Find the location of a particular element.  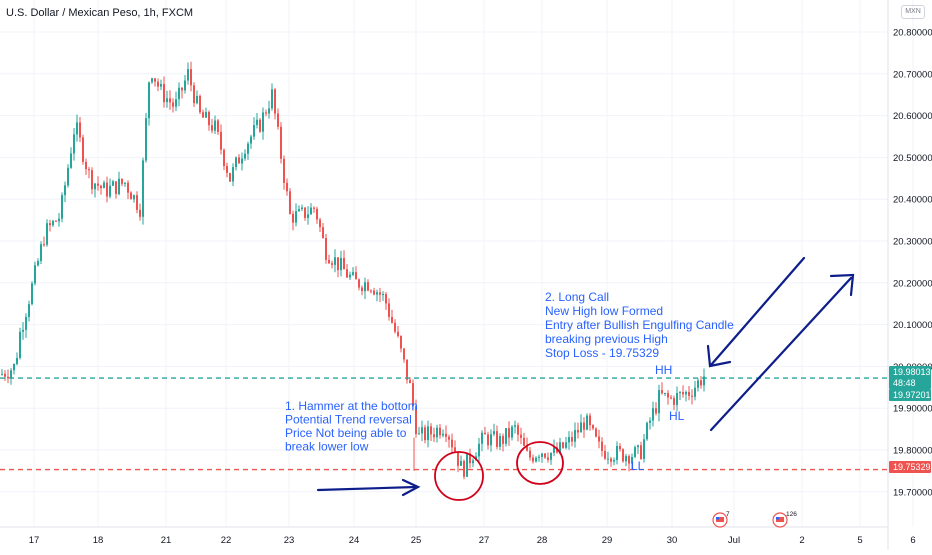

stop-price-tag is located at coordinates (910, 467).